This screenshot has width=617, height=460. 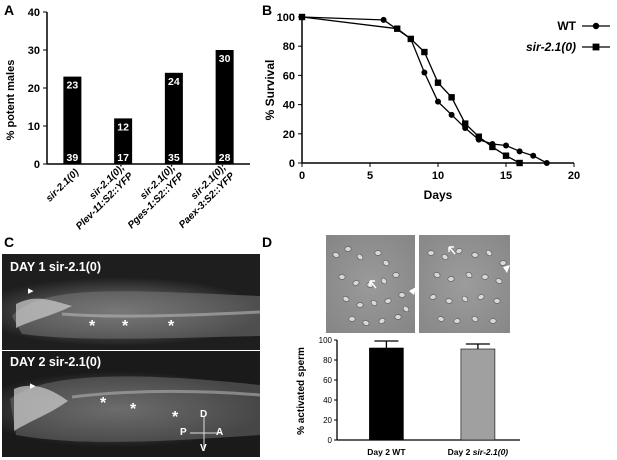 What do you see at coordinates (438, 195) in the screenshot?
I see `panel-b-x-axis-label: Days` at bounding box center [438, 195].